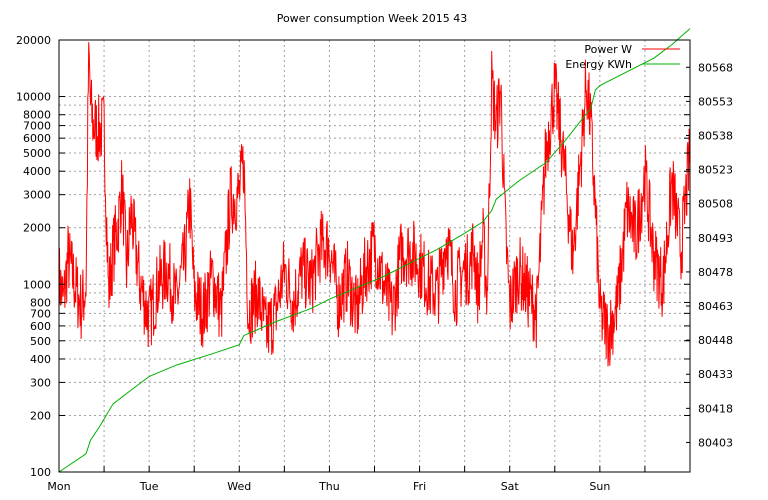 This screenshot has width=768, height=500. I want to click on y-right-tick-label: 80538, so click(715, 135).